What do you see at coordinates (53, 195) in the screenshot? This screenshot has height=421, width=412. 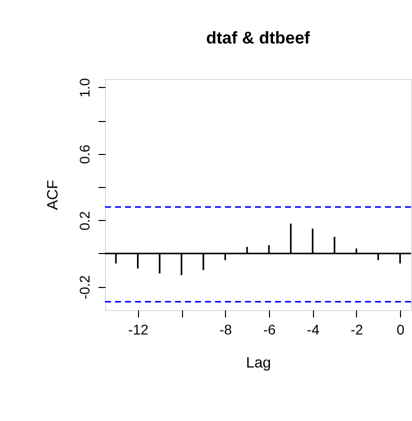 I see `y-axis-title: ACF` at bounding box center [53, 195].